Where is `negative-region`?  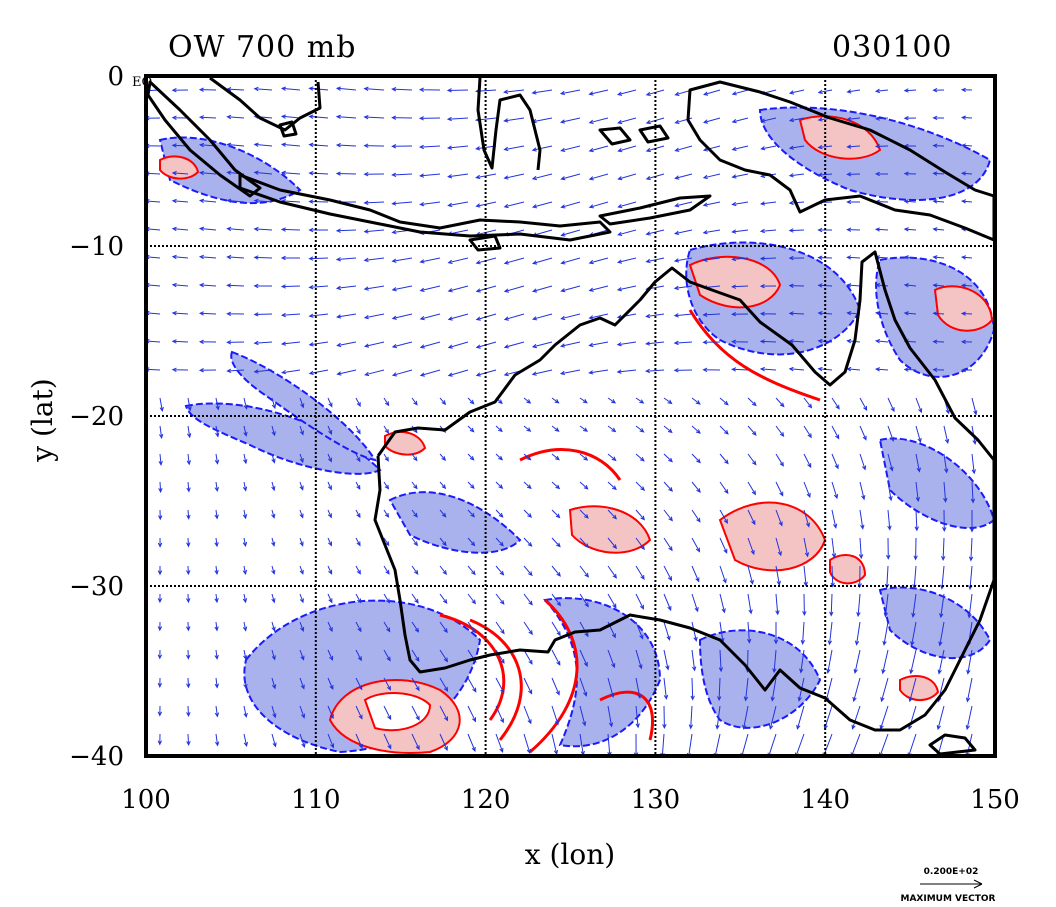 negative-region is located at coordinates (760, 679).